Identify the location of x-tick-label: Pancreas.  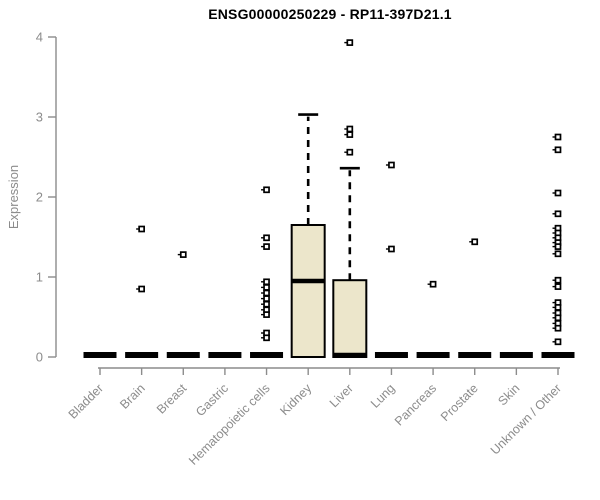
(415, 404).